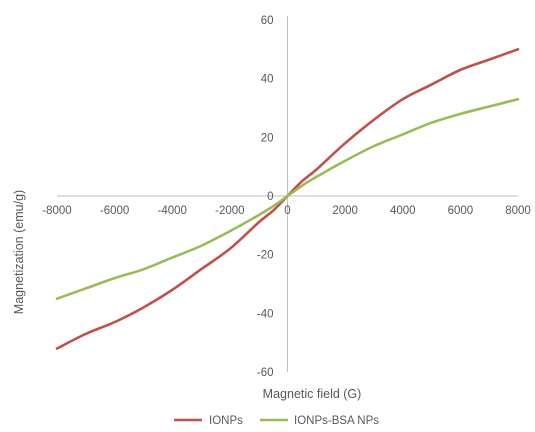 The image size is (535, 432). What do you see at coordinates (461, 211) in the screenshot?
I see `x-tick-label: 6000` at bounding box center [461, 211].